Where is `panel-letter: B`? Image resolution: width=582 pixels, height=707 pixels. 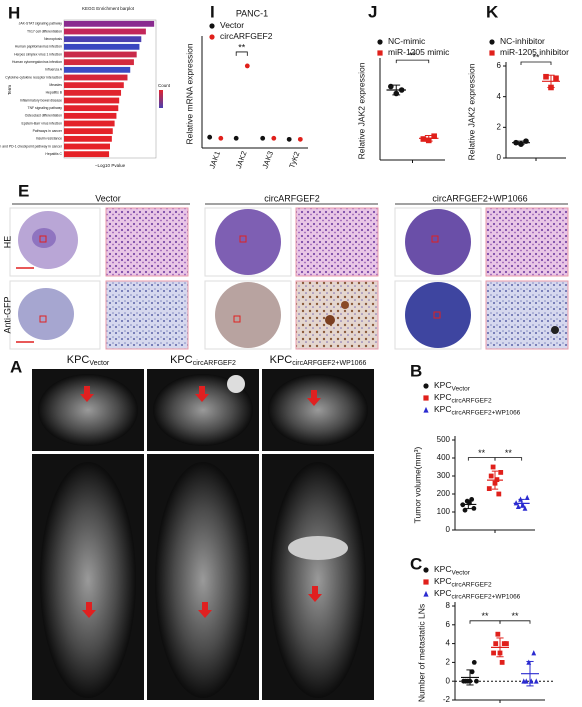 panel-letter: B is located at coordinates (416, 370).